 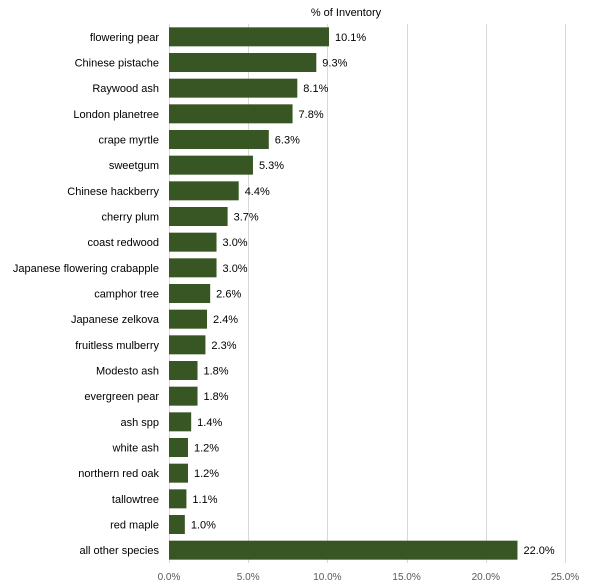 I want to click on data-label: 10.1%, so click(x=350, y=38).